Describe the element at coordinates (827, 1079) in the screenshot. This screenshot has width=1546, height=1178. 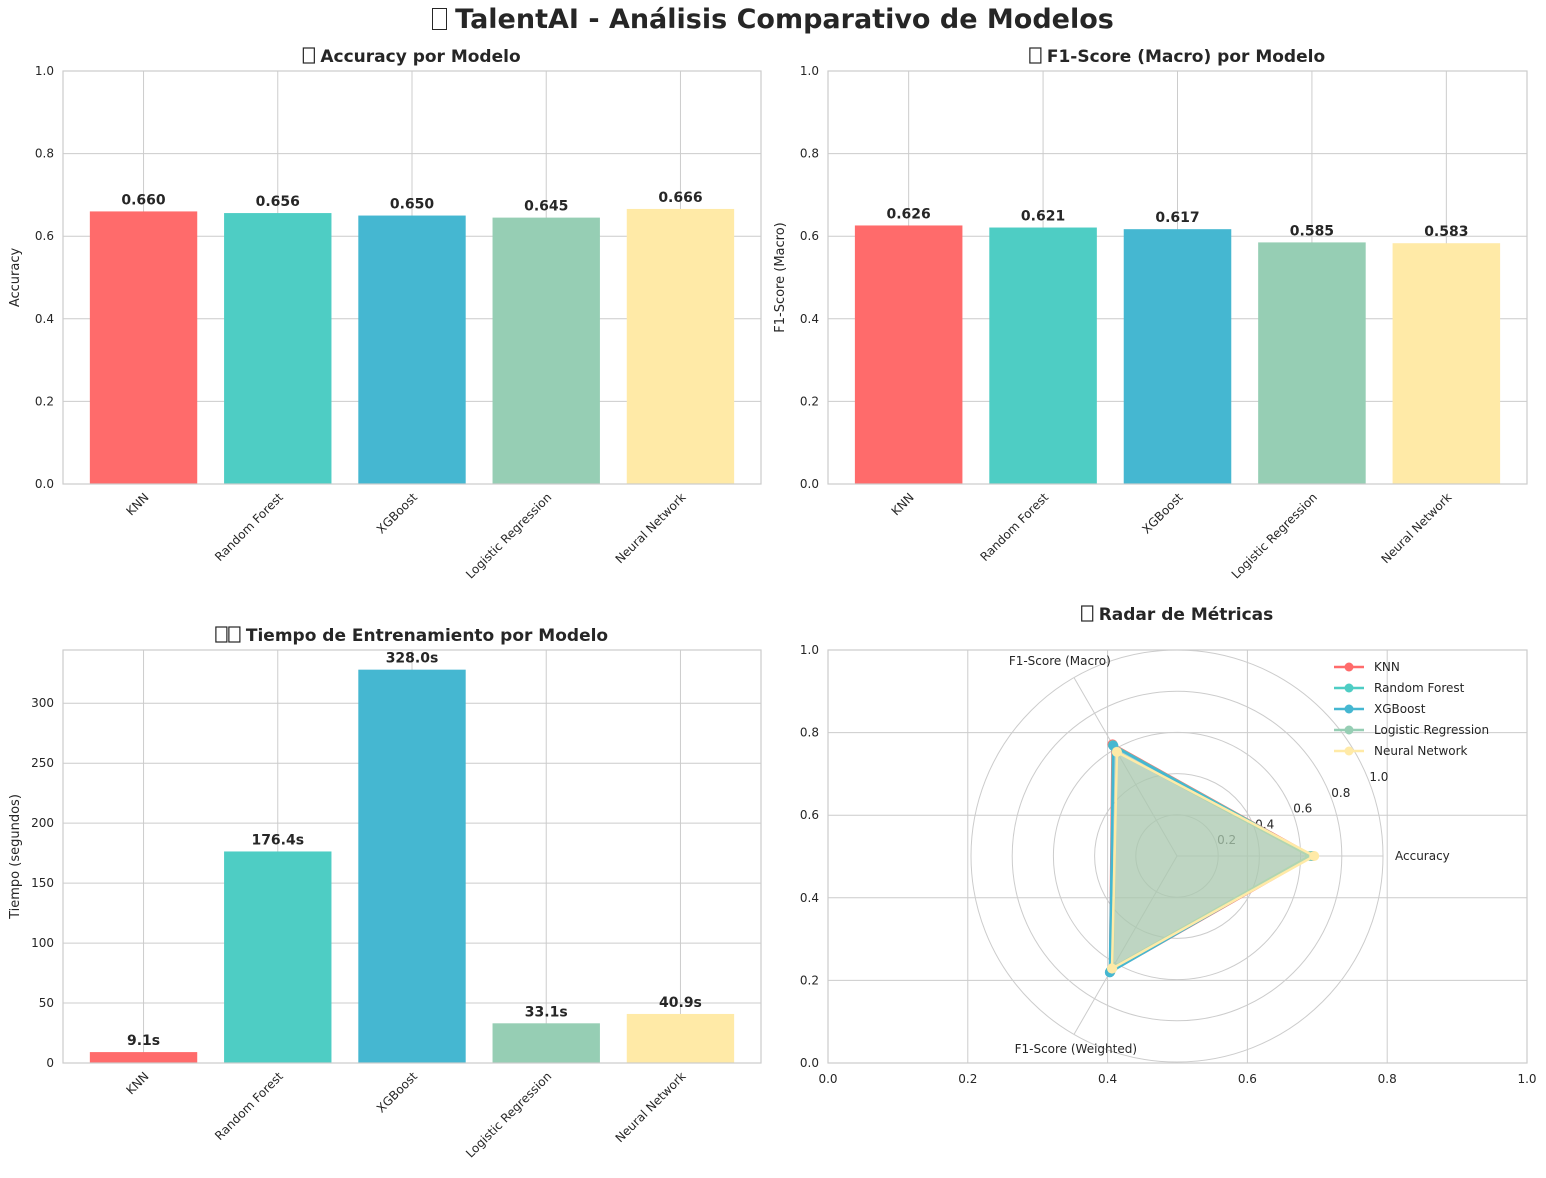
I see `x-tick-label: 0.0` at that location.